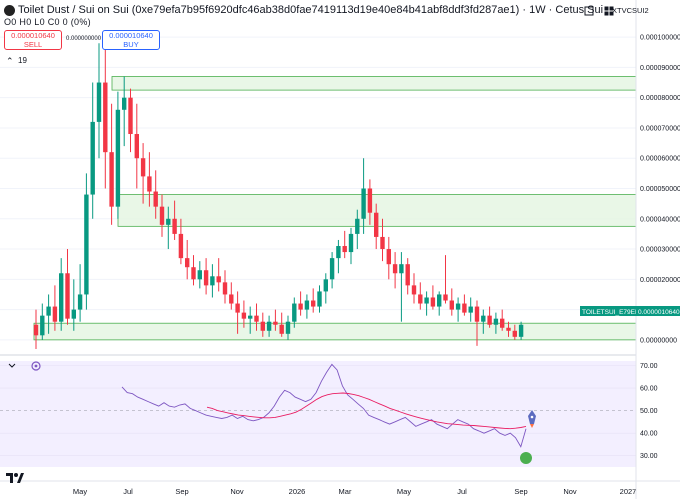  I want to click on time-axis: May Jul Sep Nov 2026 Mar May Jul Sep Nov 2027, so click(354, 491).